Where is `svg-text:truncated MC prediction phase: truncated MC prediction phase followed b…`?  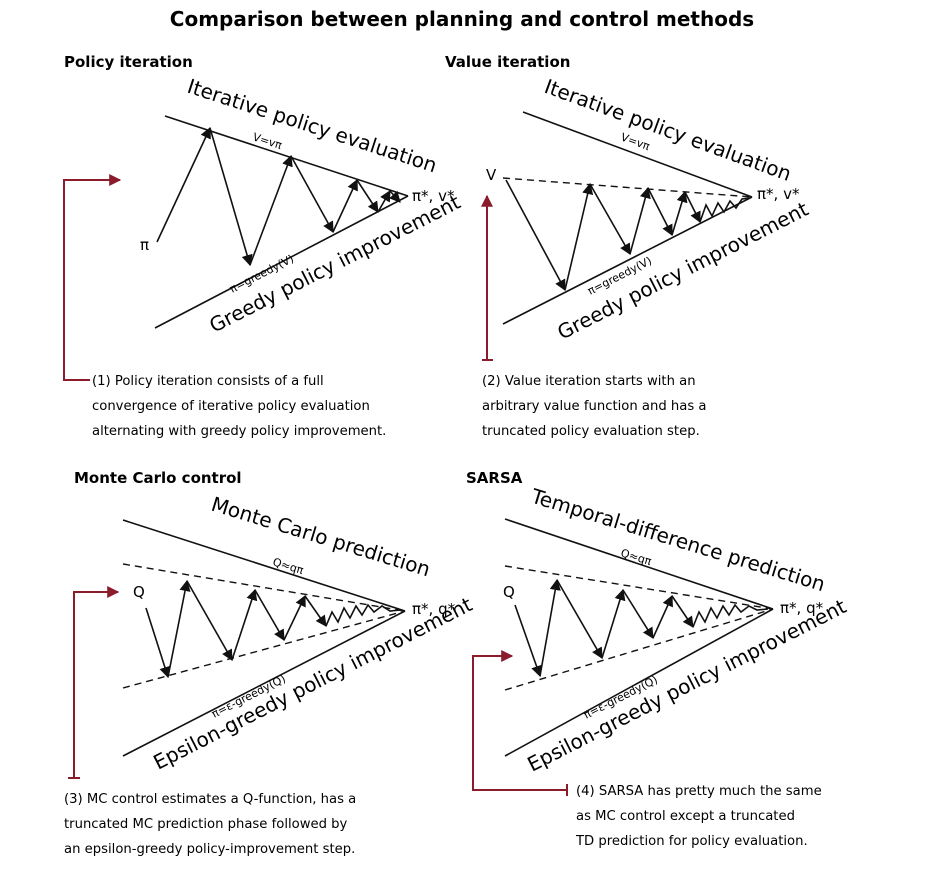
svg-text:truncated MC prediction phase: truncated MC prediction phase followed b… is located at coordinates (206, 824).